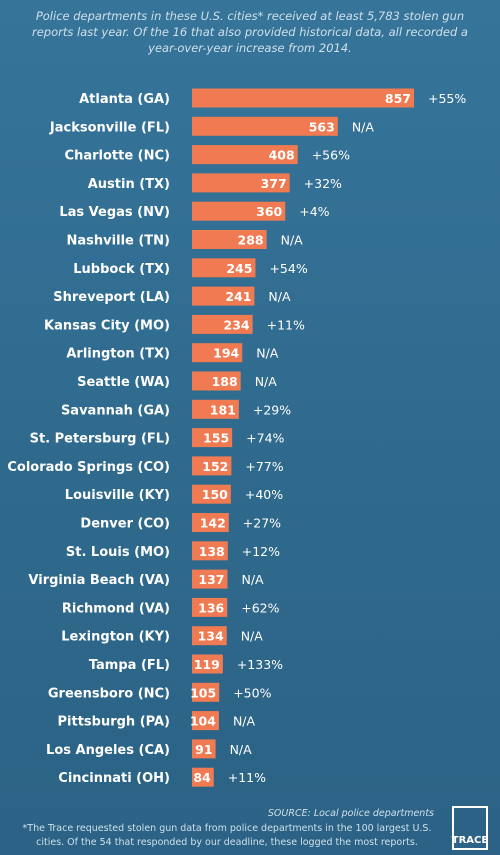 The width and height of the screenshot is (500, 855). Describe the element at coordinates (118, 552) in the screenshot. I see `city-label: St. Louis (MO)` at that location.